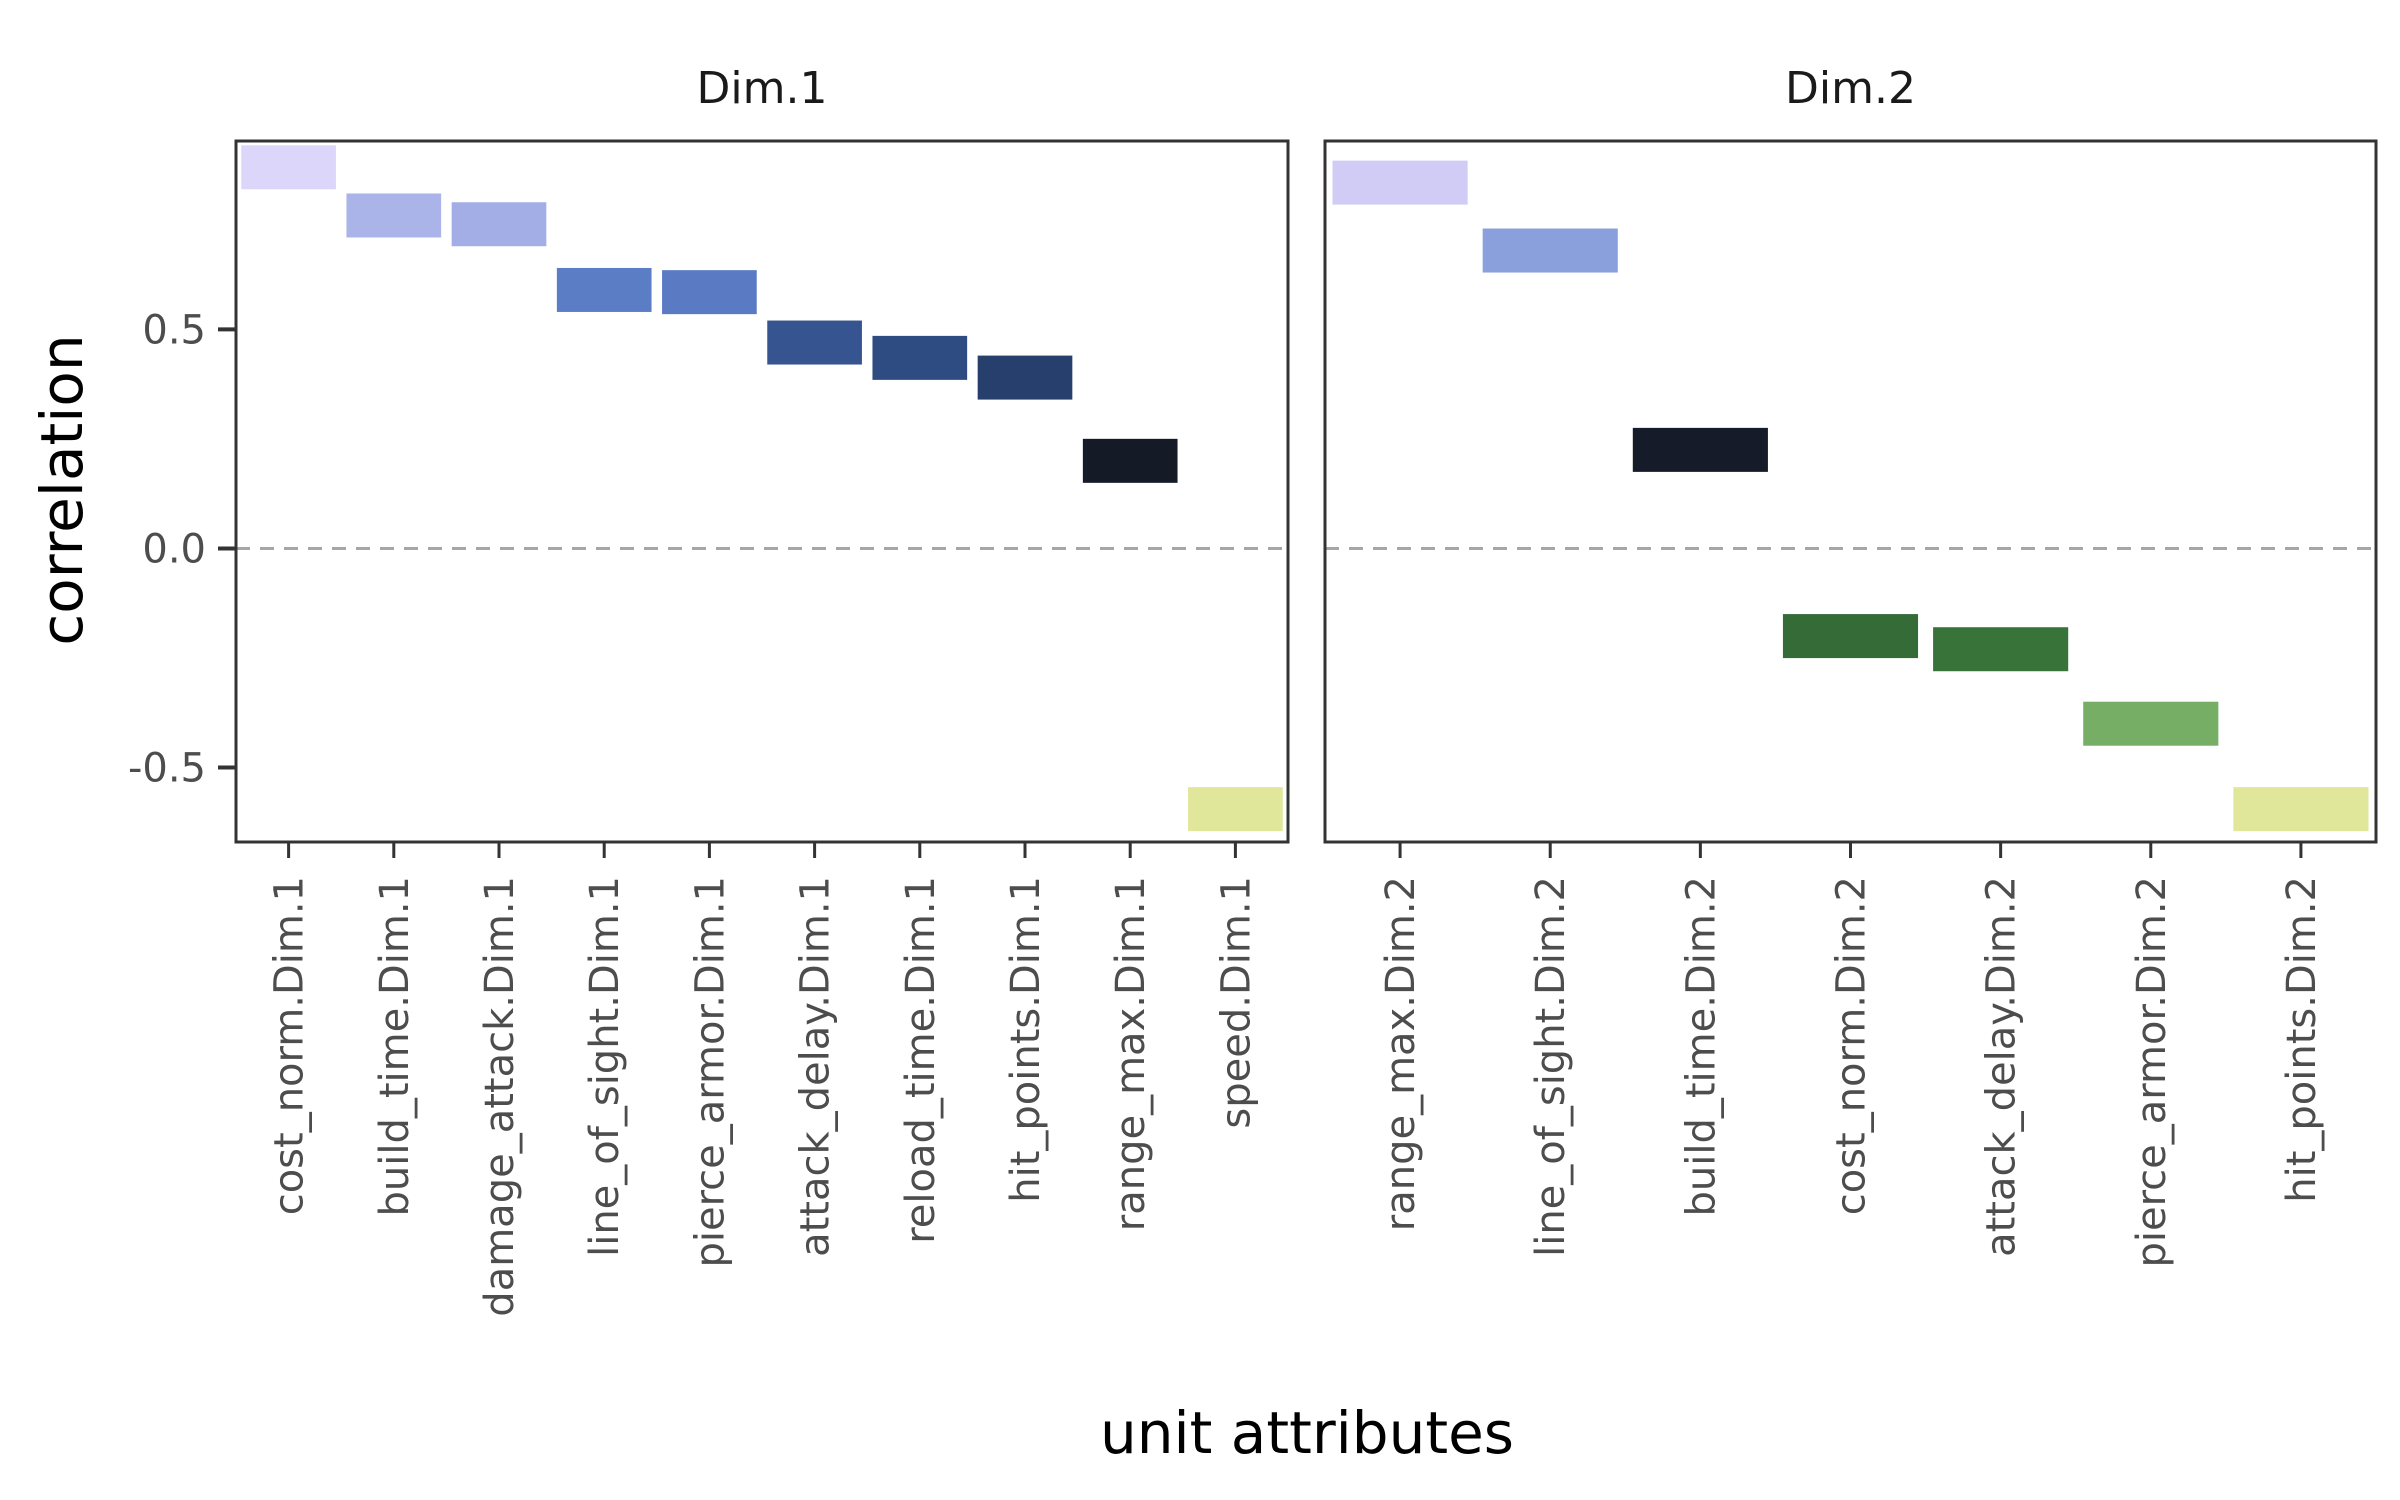  I want to click on category-label: pierce_armor.Dim.2, so click(2152, 1072).